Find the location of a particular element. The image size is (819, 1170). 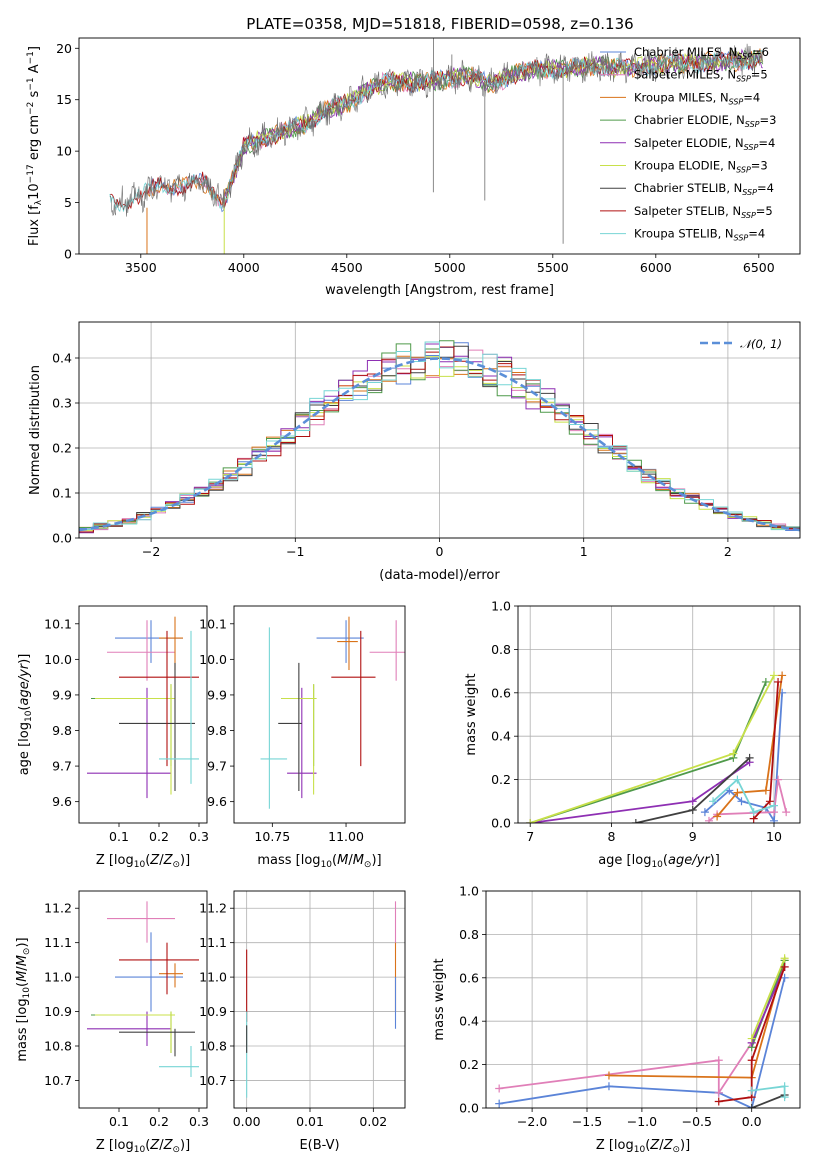

x-tick-label: 0.2 is located at coordinates (159, 1121).